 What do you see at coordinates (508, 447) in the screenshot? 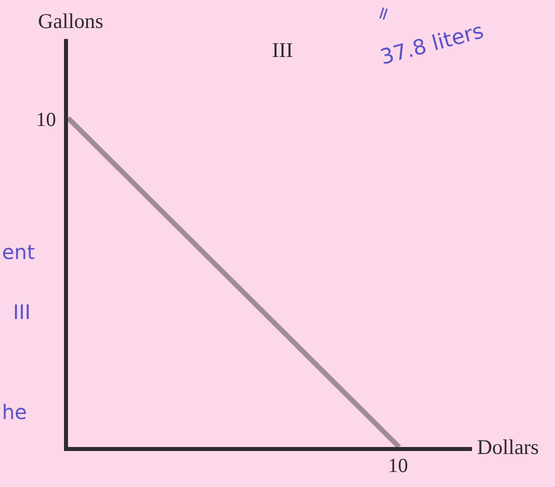
I see `x-axis-title: Dollars` at bounding box center [508, 447].